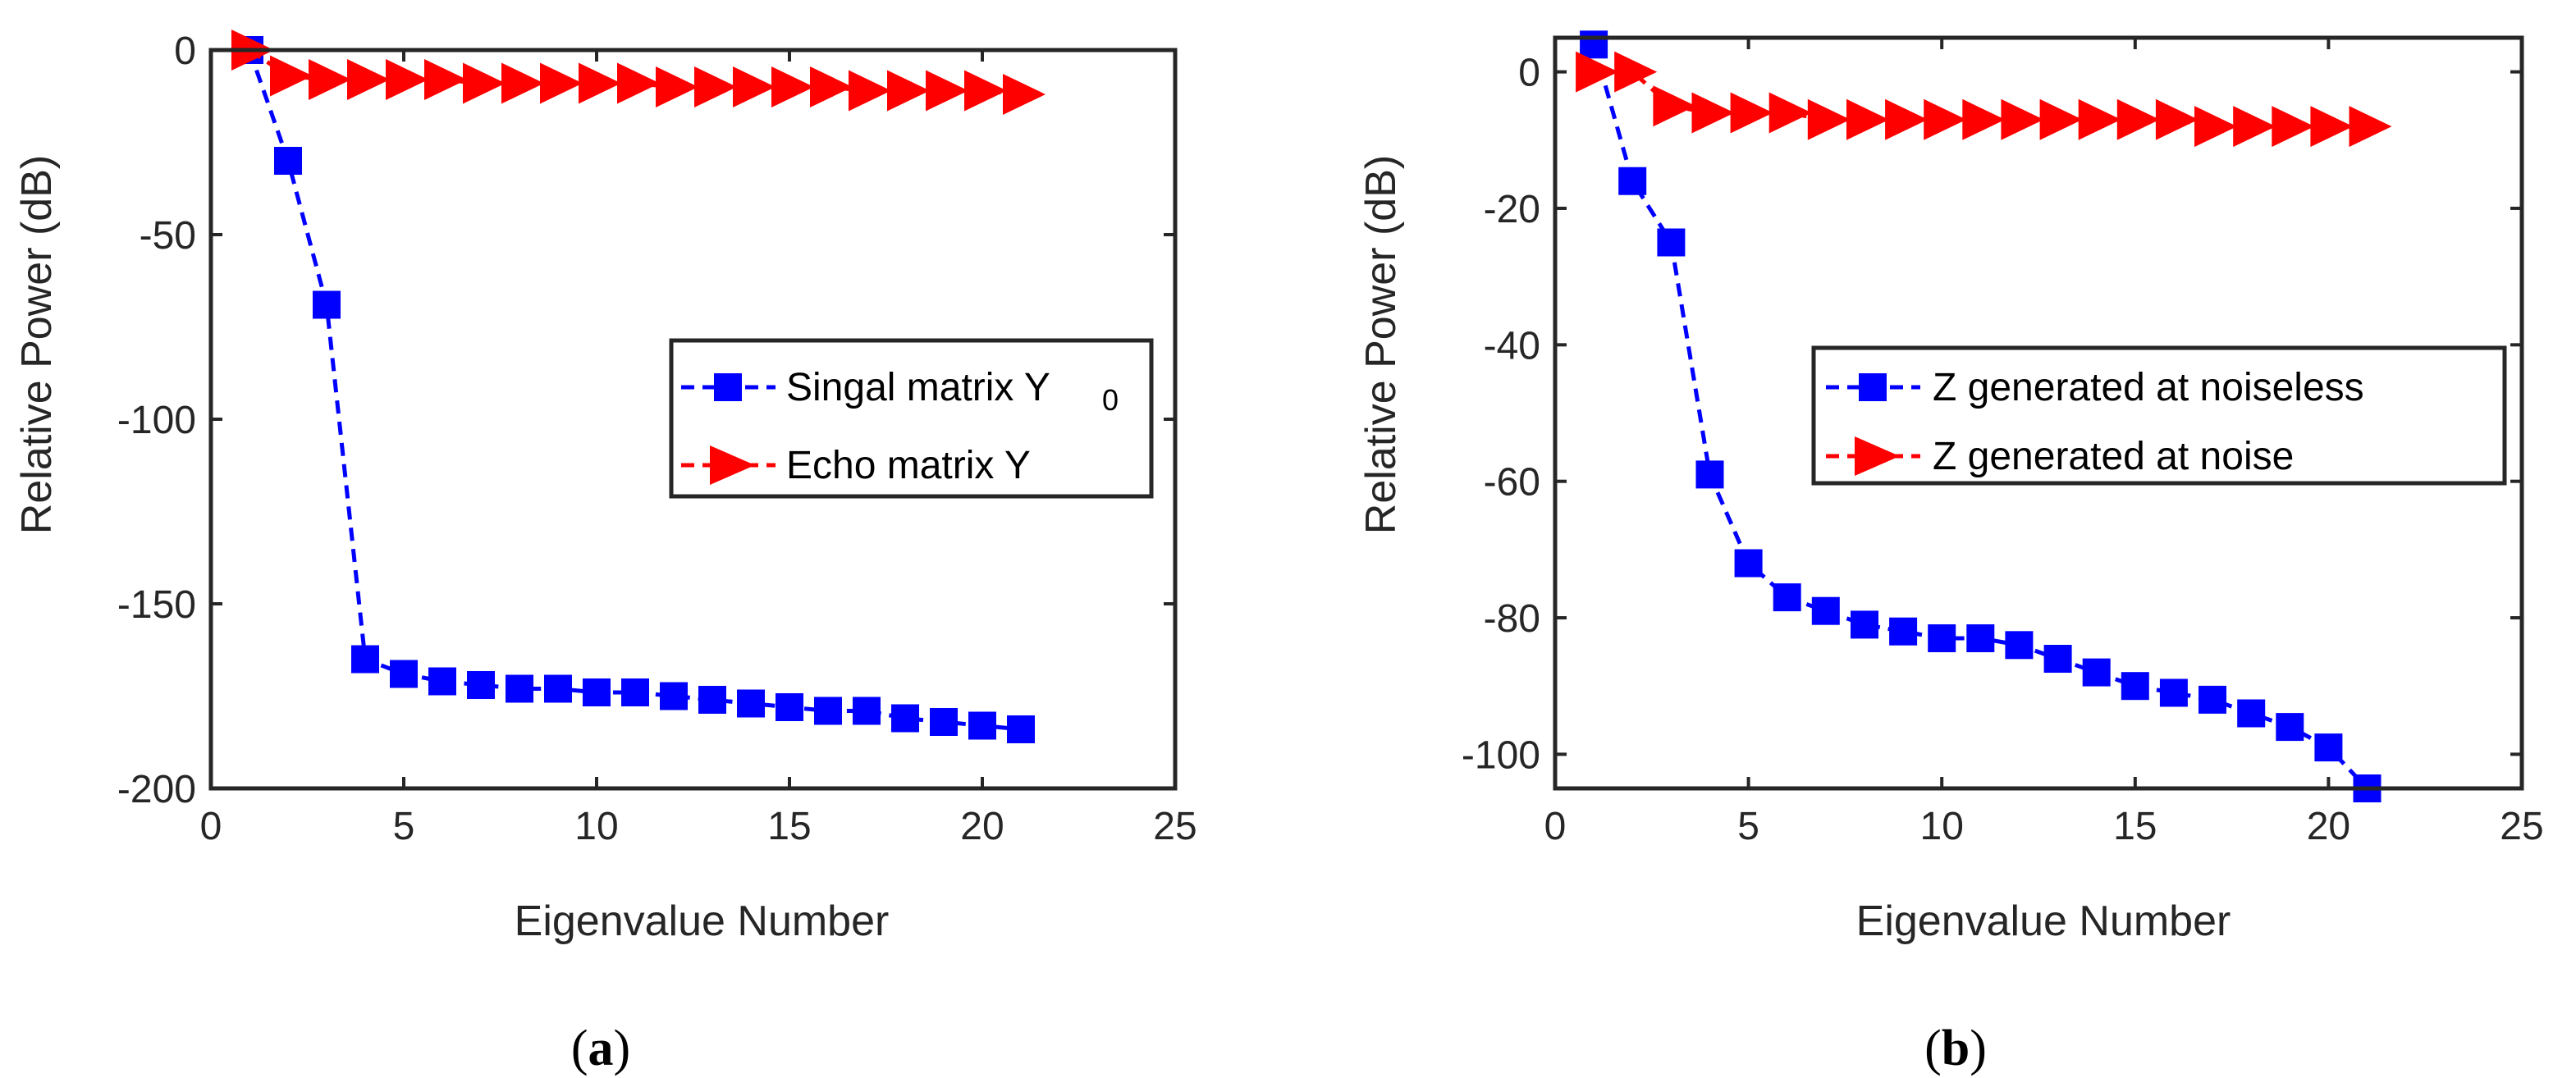 The width and height of the screenshot is (2576, 1078). I want to click on panel-a-legend-label-1: Echo matrix Y, so click(908, 465).